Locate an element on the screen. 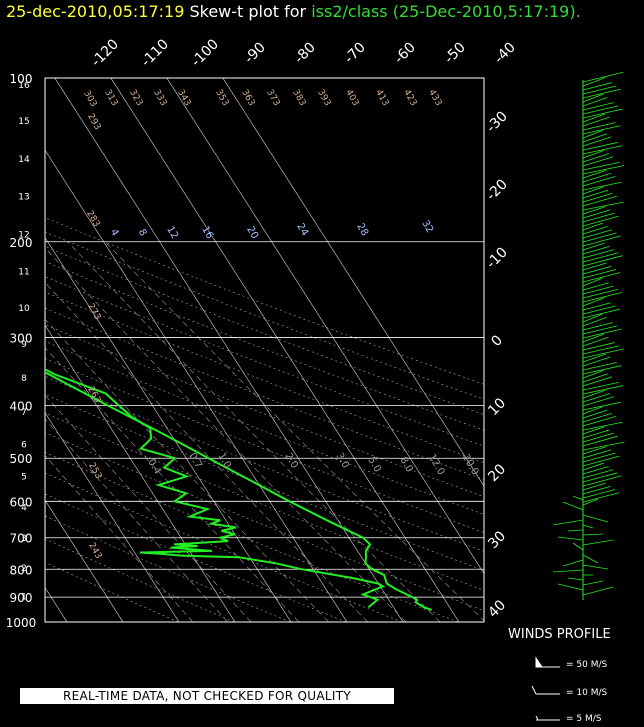  height-tick-label: 10 is located at coordinates (24, 309).